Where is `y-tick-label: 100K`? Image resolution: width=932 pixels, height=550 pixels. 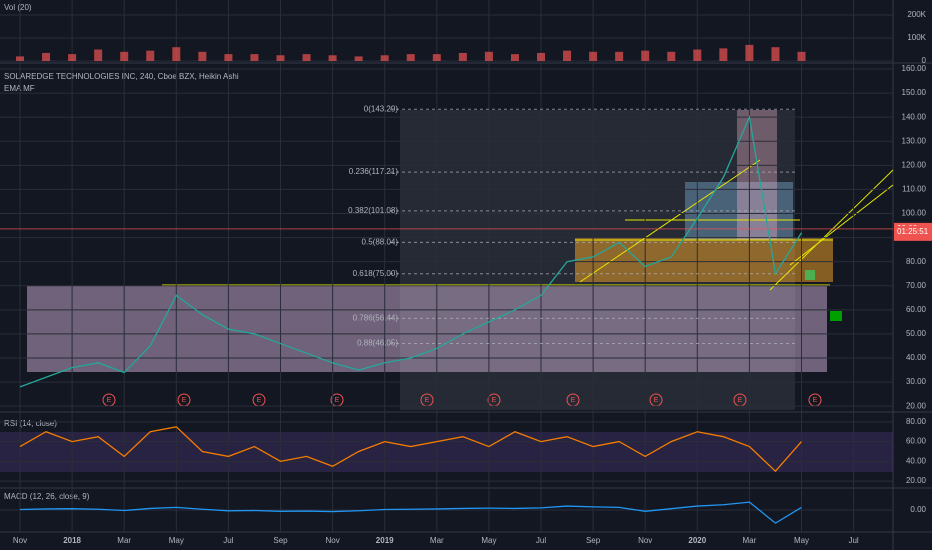 y-tick-label: 100K is located at coordinates (916, 37).